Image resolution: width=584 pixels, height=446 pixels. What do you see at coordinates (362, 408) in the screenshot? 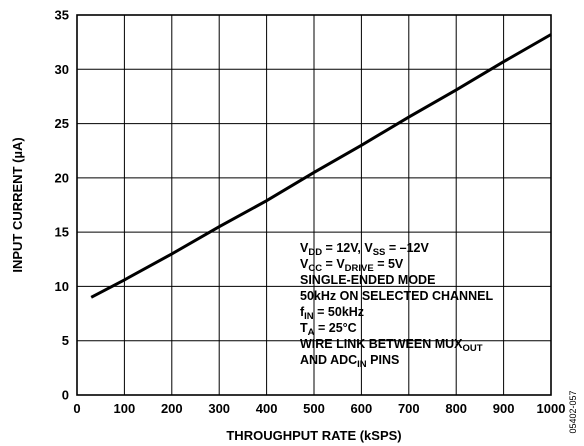
I see `x-tick-label: 600` at bounding box center [362, 408].